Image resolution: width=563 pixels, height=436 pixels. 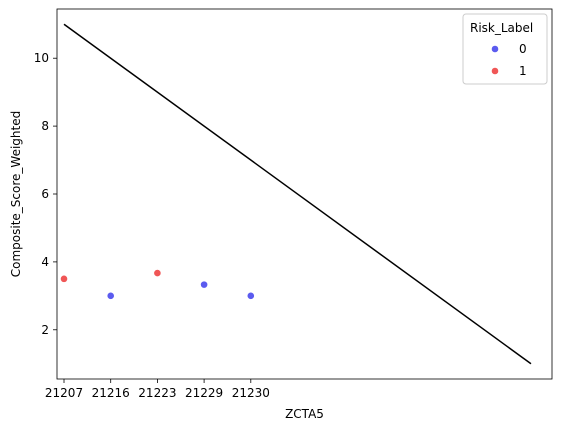 What do you see at coordinates (304, 414) in the screenshot?
I see `x-axis-label: ZCTA5` at bounding box center [304, 414].